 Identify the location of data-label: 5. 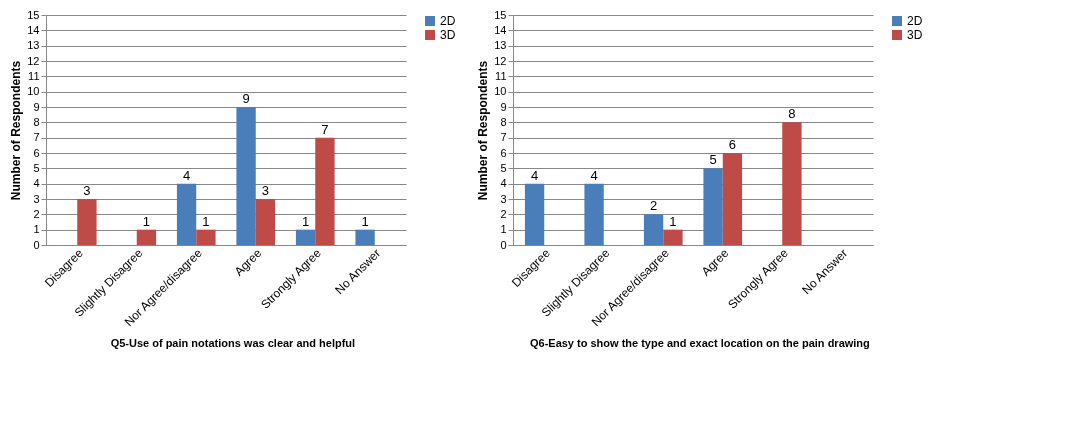
(713, 160).